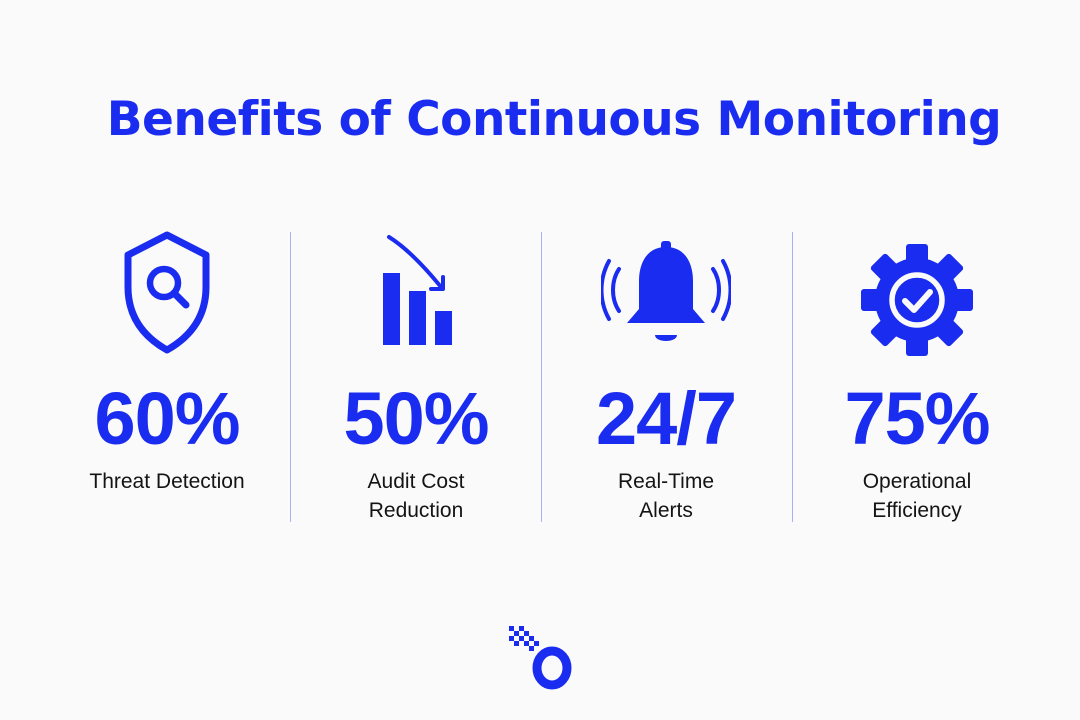 Image resolution: width=1080 pixels, height=720 pixels. I want to click on stat-label: Operational Efficiency, so click(917, 496).